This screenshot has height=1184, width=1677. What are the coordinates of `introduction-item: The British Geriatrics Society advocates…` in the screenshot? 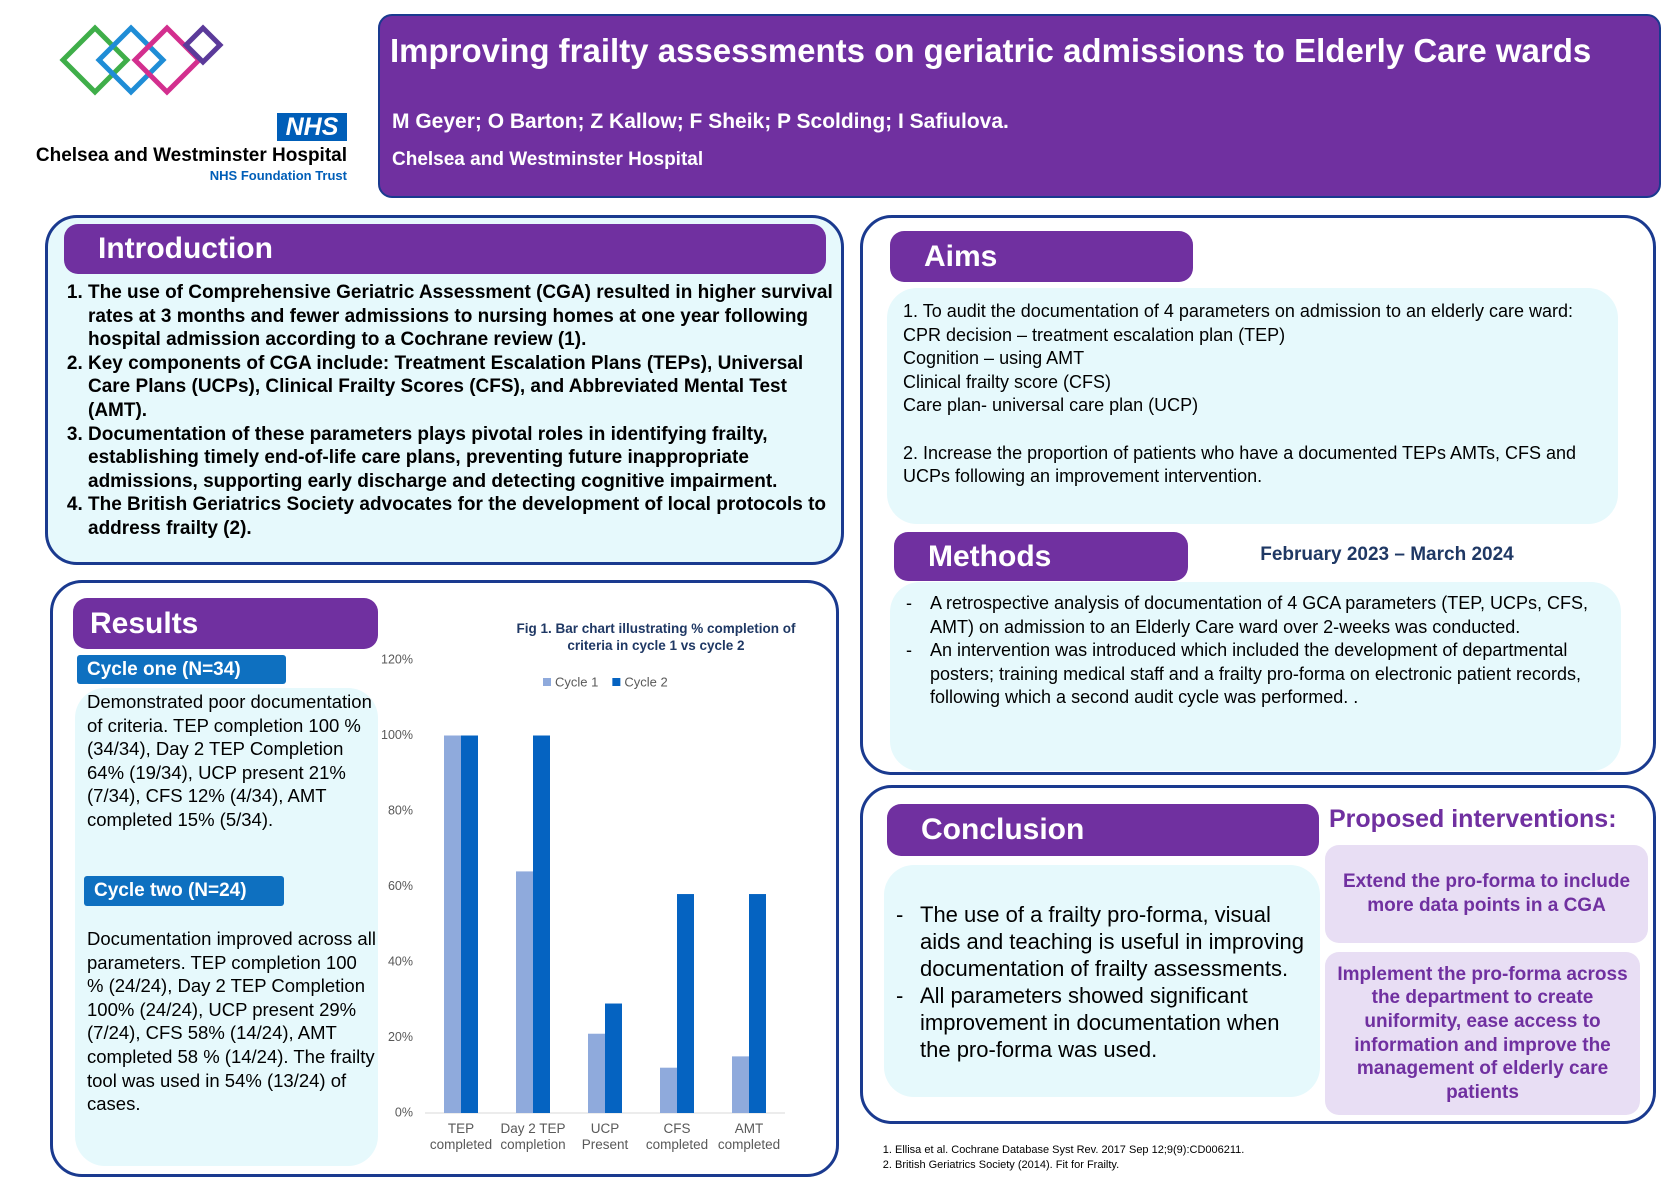 It's located at (464, 516).